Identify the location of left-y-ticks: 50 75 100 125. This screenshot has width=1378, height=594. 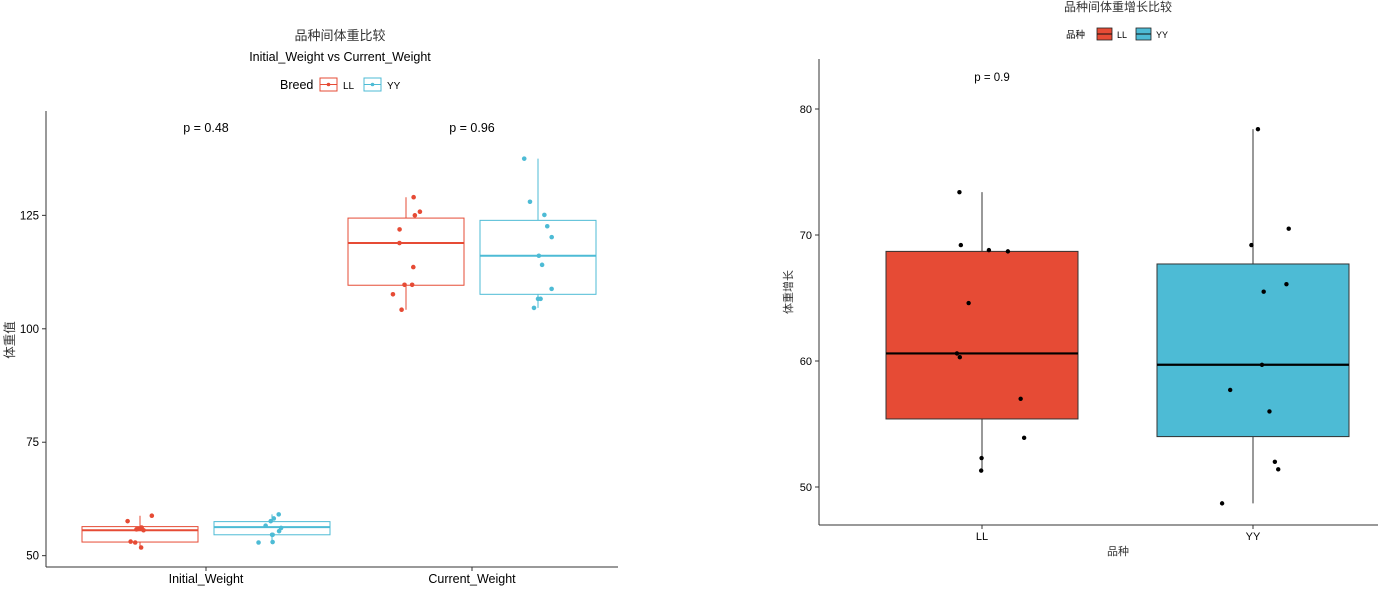
(33, 386).